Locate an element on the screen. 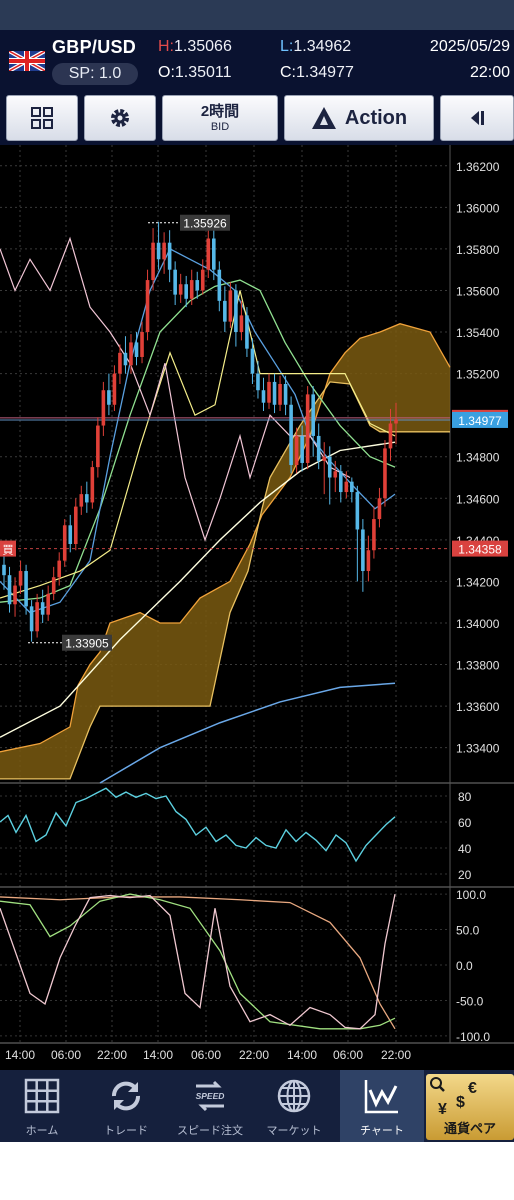  osc-signal-line is located at coordinates (198, 961).